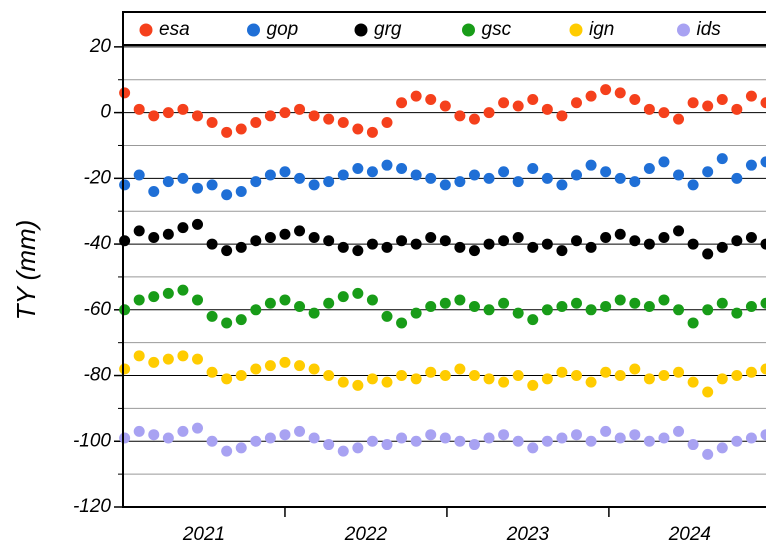 The width and height of the screenshot is (766, 545). I want to click on y-tick-label: -80, so click(98, 375).